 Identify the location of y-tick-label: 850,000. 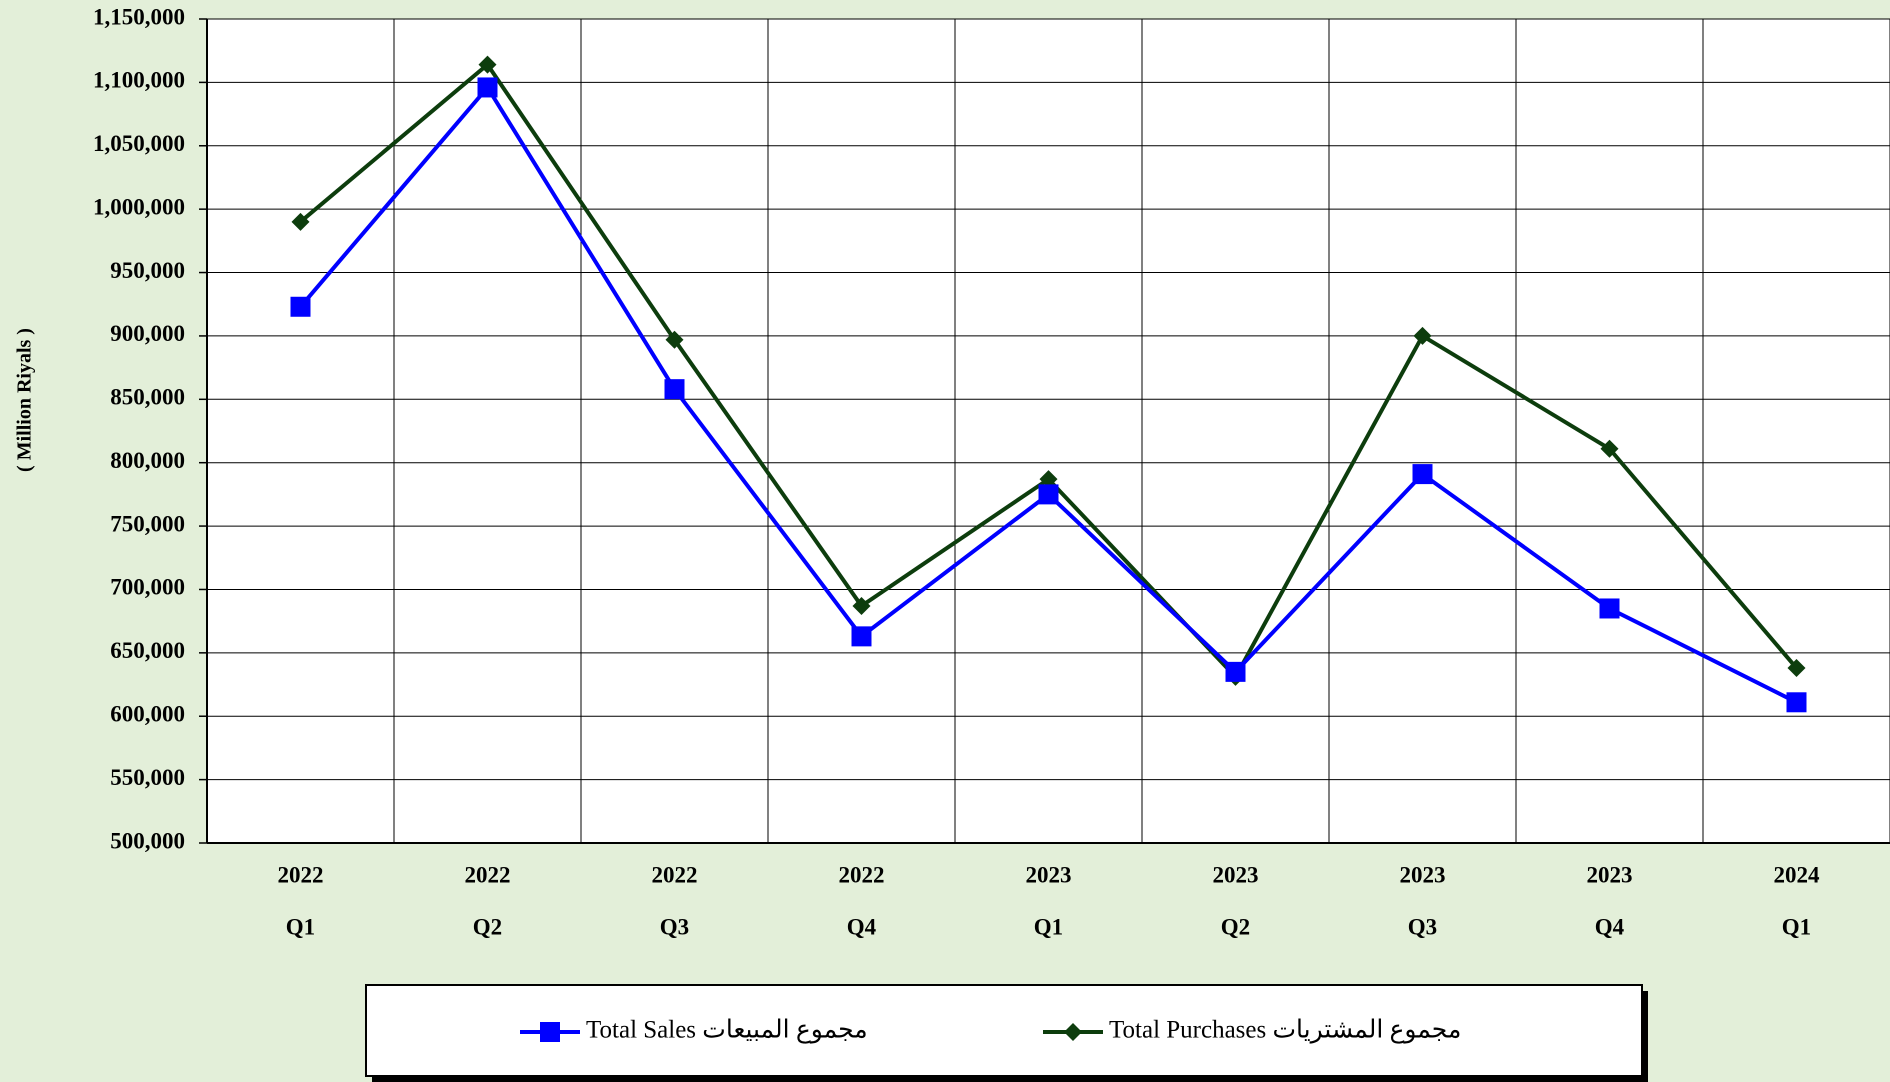
(147, 397).